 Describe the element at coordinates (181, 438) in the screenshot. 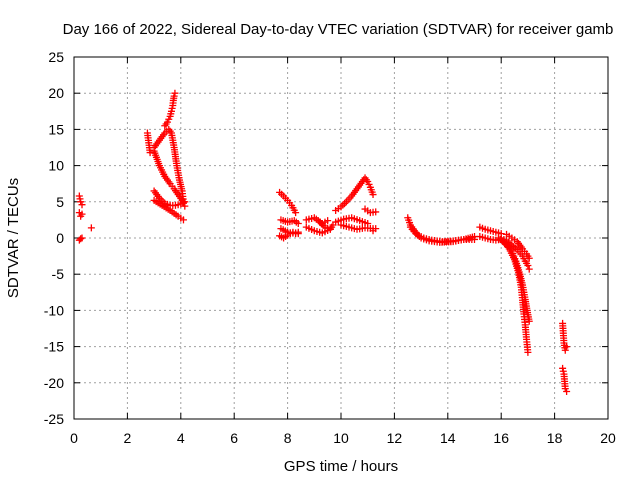

I see `x-tick-label: 4` at that location.